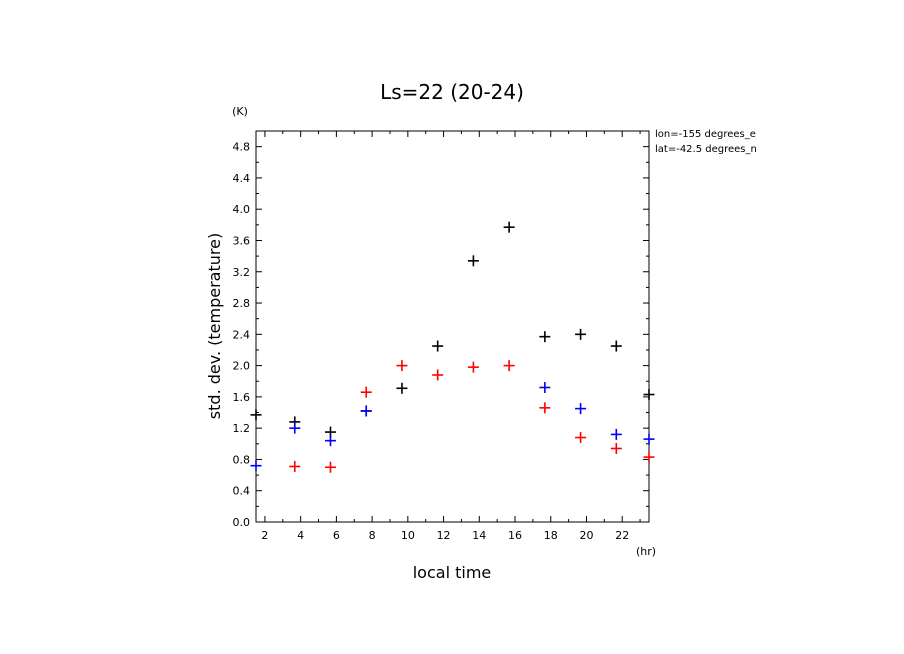 This screenshot has height=654, width=904. What do you see at coordinates (242, 334) in the screenshot?
I see `y-tick-label: 2.4` at bounding box center [242, 334].